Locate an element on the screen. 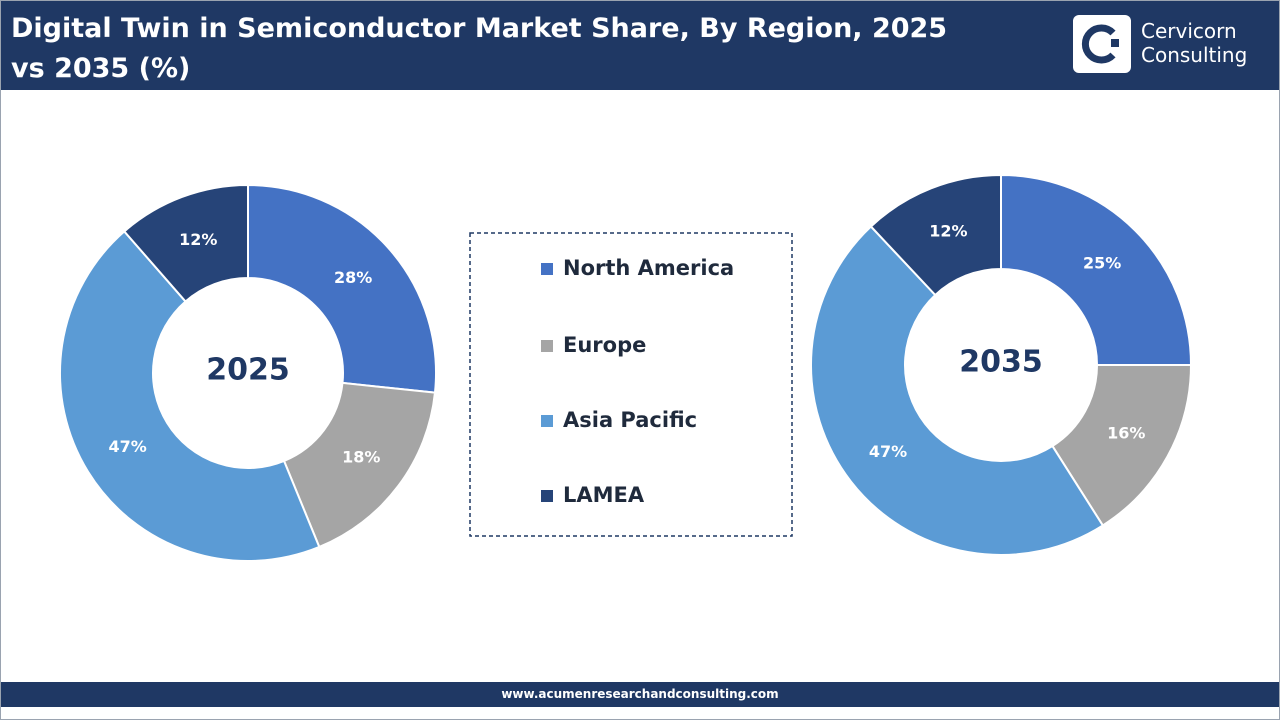  logo-line: Cervicorn is located at coordinates (1189, 31).